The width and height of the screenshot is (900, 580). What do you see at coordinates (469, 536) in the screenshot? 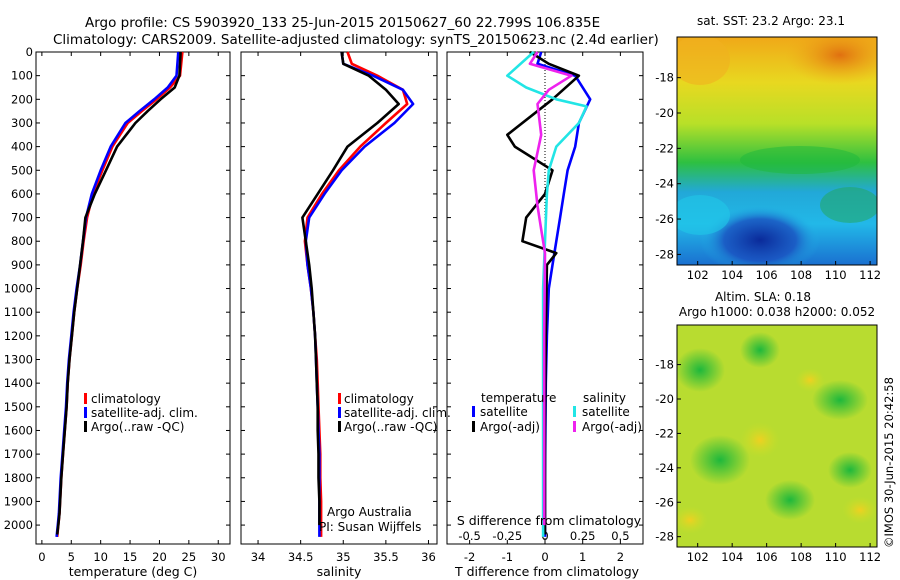
I see `x-top-tick-label: -0.5` at bounding box center [469, 536].